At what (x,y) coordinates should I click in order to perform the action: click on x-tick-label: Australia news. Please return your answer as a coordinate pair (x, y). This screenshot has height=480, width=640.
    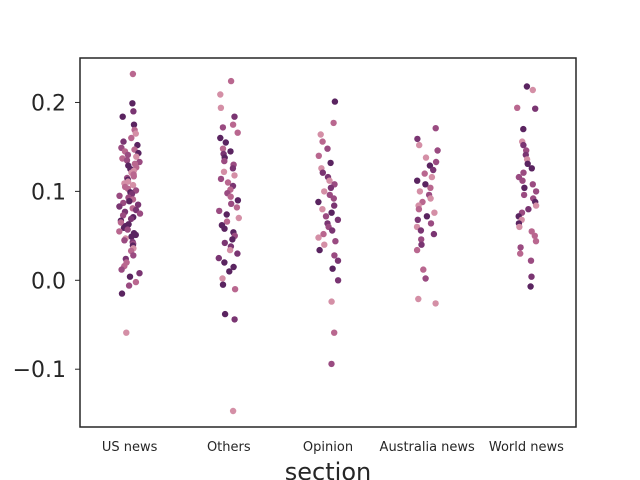
    Looking at the image, I should click on (428, 447).